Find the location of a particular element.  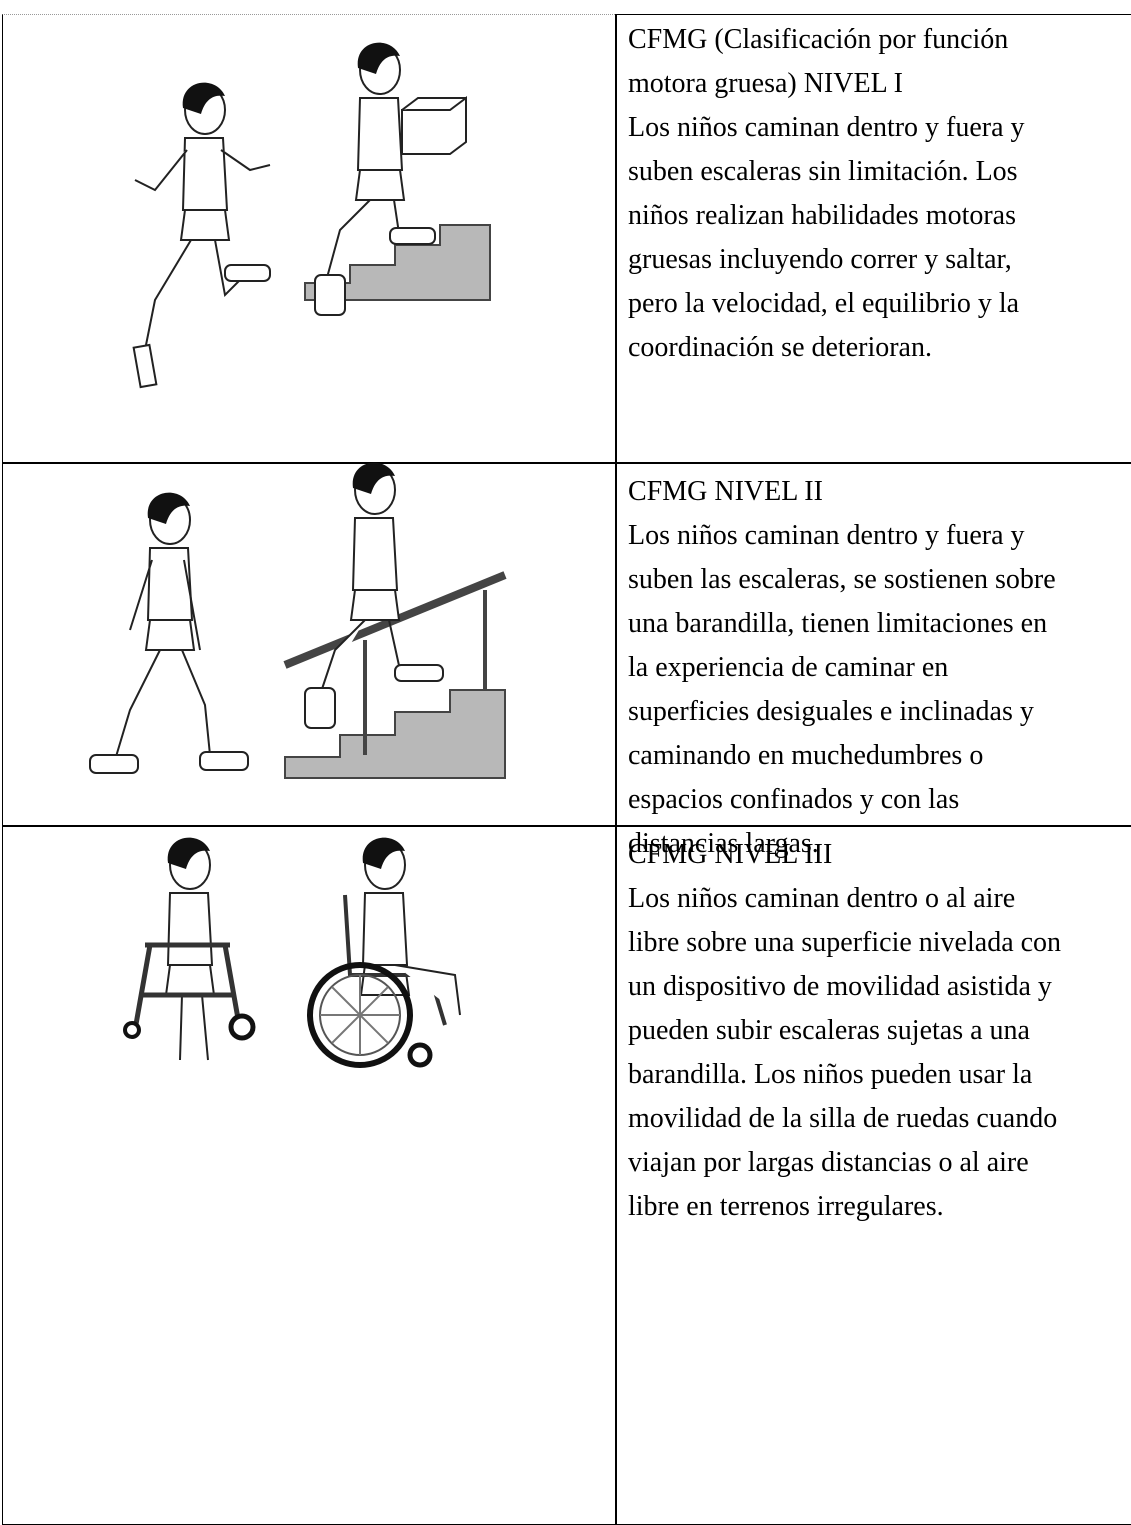

text-line: suben las escaleras, se sostienen sobre is located at coordinates (842, 579).